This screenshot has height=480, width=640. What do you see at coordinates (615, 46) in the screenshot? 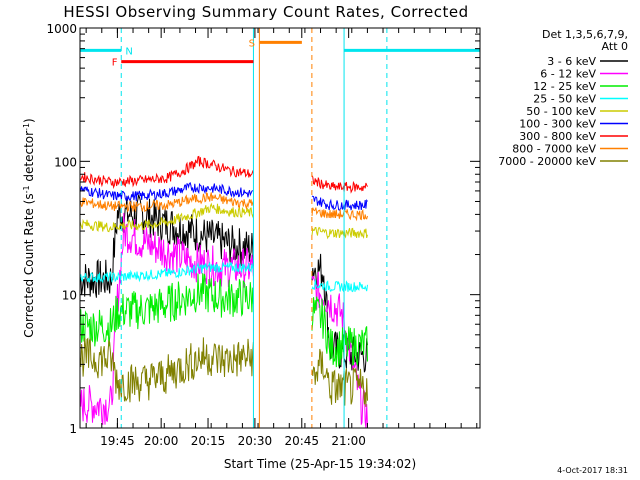
I see `legend-header-attenuator: Att 0` at bounding box center [615, 46].